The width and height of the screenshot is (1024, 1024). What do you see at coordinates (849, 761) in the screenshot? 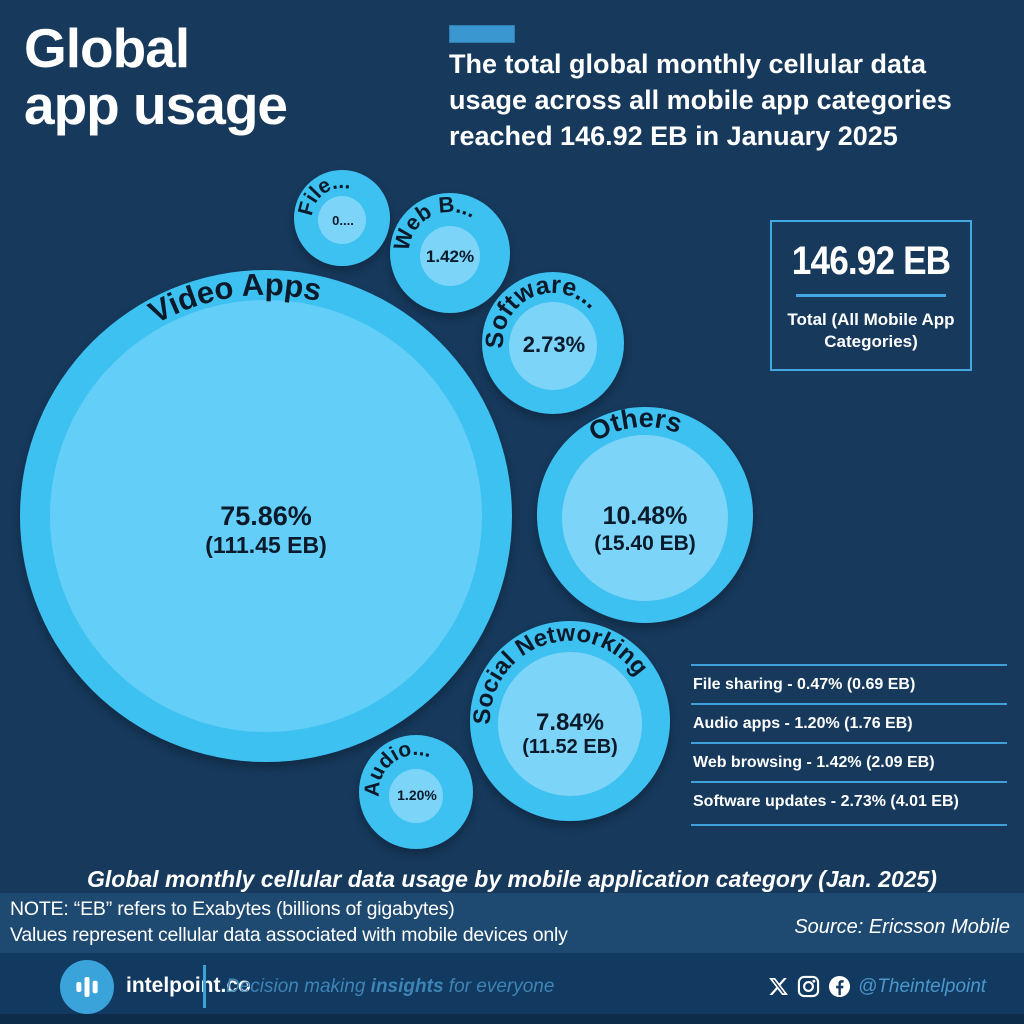
I see `list-item: Web browsing - 1.42% (2.09 EB)` at bounding box center [849, 761].